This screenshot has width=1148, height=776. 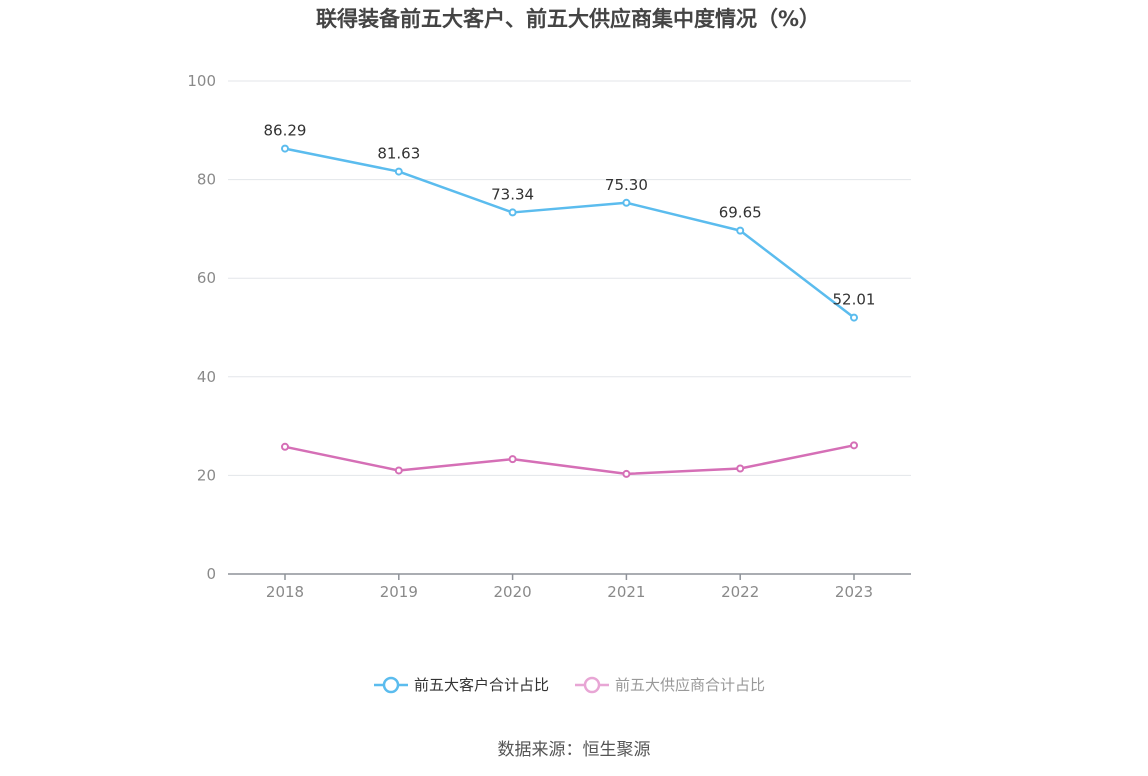 What do you see at coordinates (740, 213) in the screenshot?
I see `data-label: 69.65` at bounding box center [740, 213].